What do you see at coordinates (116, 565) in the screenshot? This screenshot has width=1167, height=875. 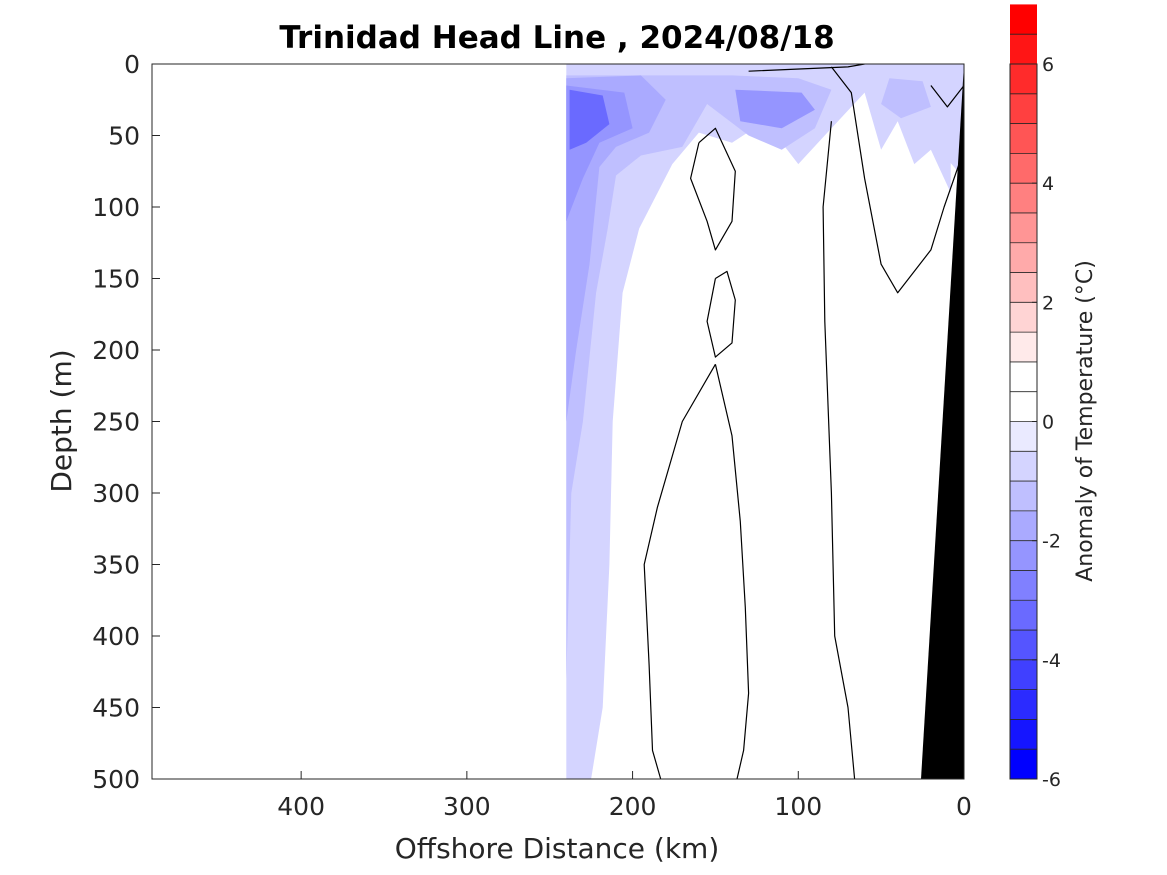 I see `y-tick-label: 350` at bounding box center [116, 565].